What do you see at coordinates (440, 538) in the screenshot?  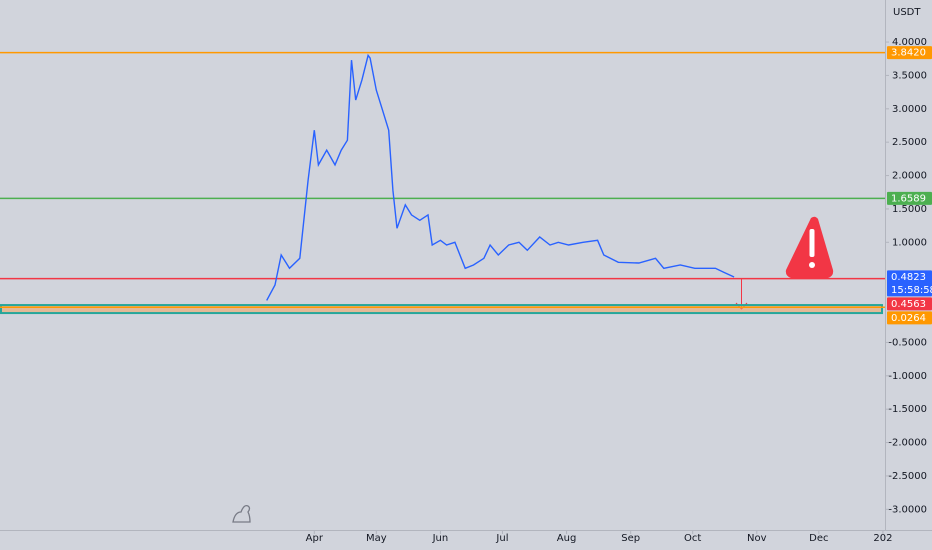 I see `x-tick-label: Jun` at bounding box center [440, 538].